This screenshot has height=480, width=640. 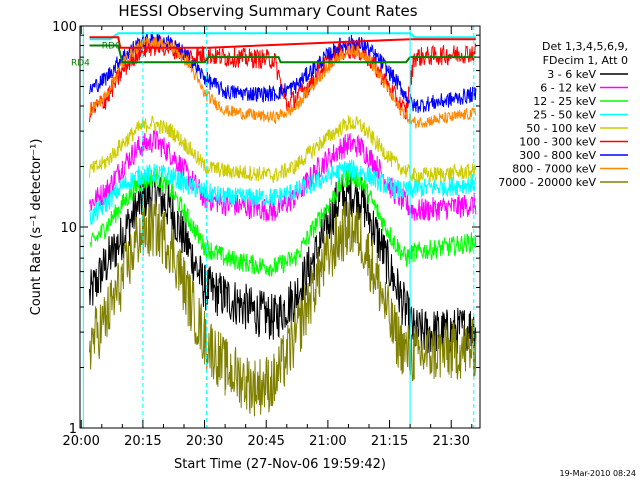 I want to click on x-tick-label-1: 20:15, so click(x=142, y=441).